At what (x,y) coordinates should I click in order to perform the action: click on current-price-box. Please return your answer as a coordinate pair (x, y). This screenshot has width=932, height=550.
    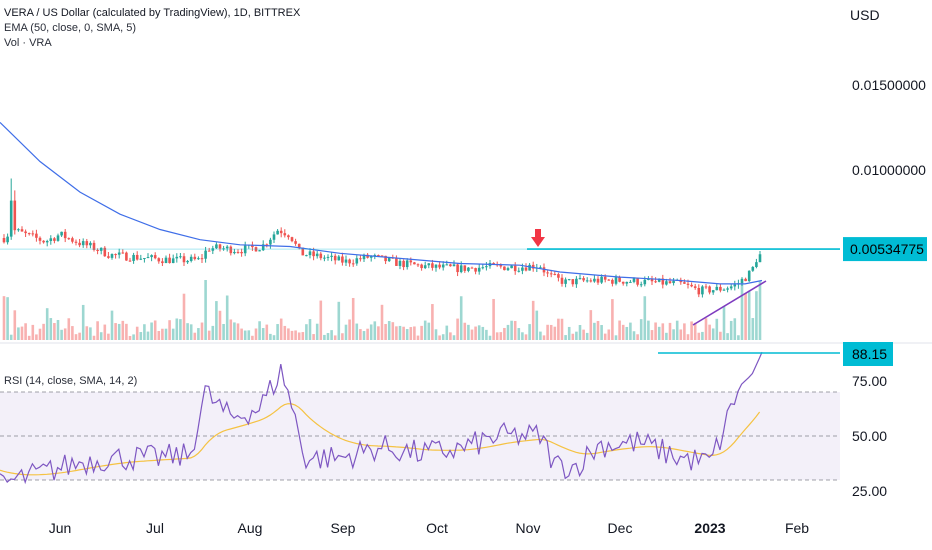
    Looking at the image, I should click on (885, 249).